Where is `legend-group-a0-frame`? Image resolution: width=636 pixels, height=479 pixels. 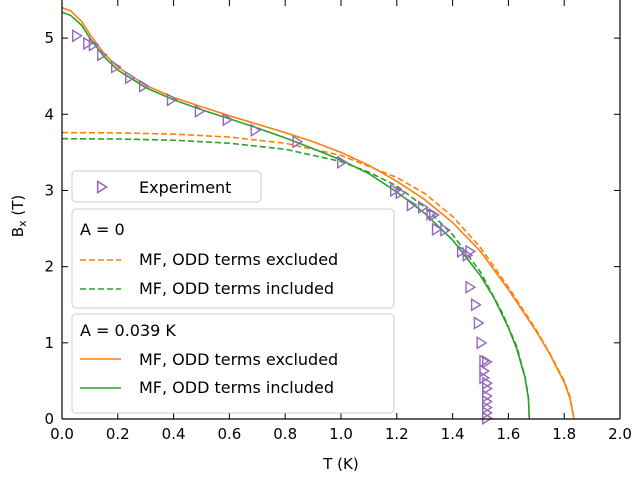
legend-group-a0-frame is located at coordinates (233, 258).